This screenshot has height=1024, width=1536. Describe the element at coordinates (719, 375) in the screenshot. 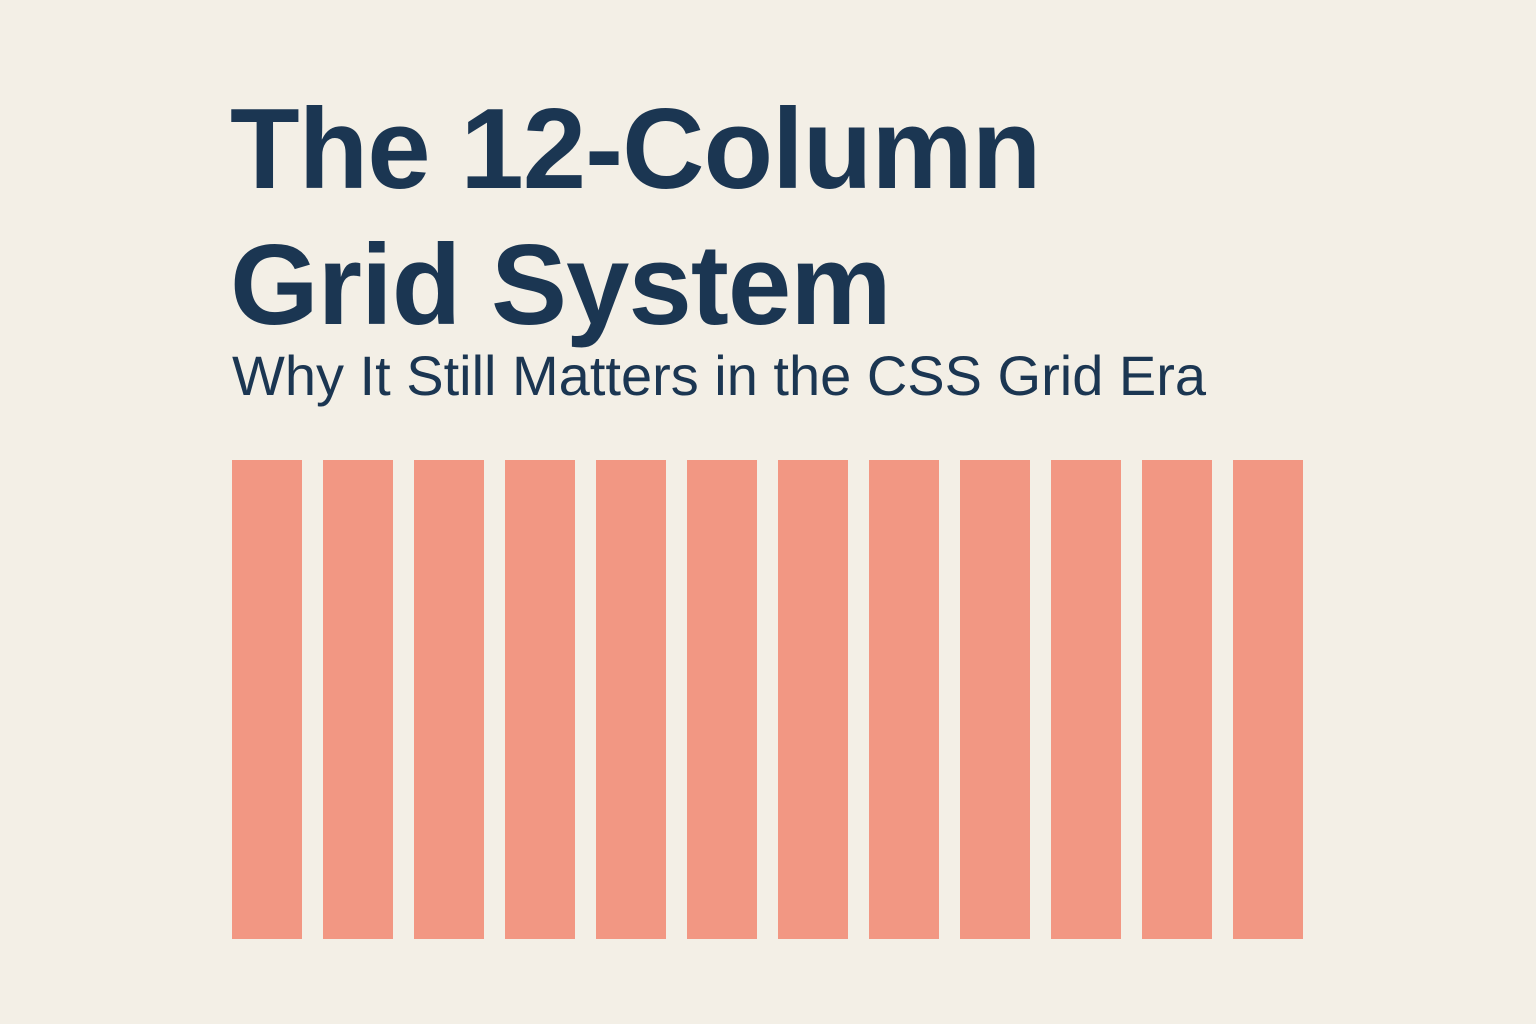

I see `poster-subtitle: Why It Still Matters in the CSS Grid Era` at that location.